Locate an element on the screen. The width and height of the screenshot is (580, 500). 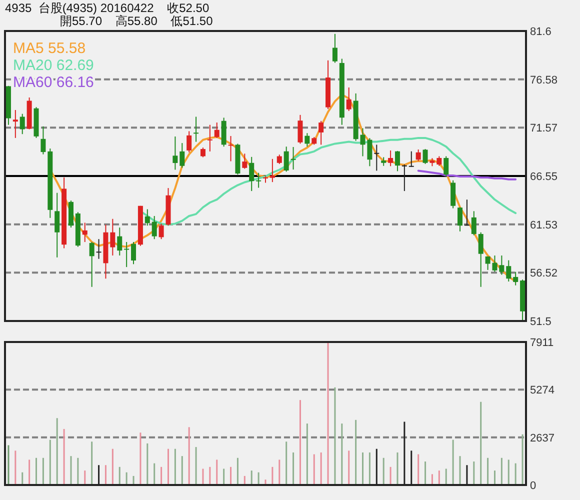
chart-title: 4935 台股(4935) 20160422 收52.50 is located at coordinates (107, 8).